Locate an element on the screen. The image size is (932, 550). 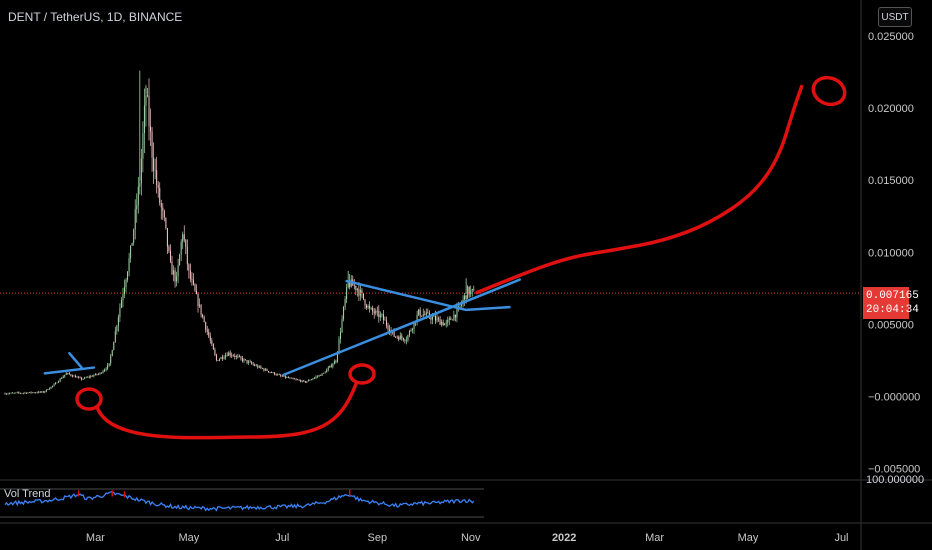
triangle-upper-trendline is located at coordinates (406, 295).